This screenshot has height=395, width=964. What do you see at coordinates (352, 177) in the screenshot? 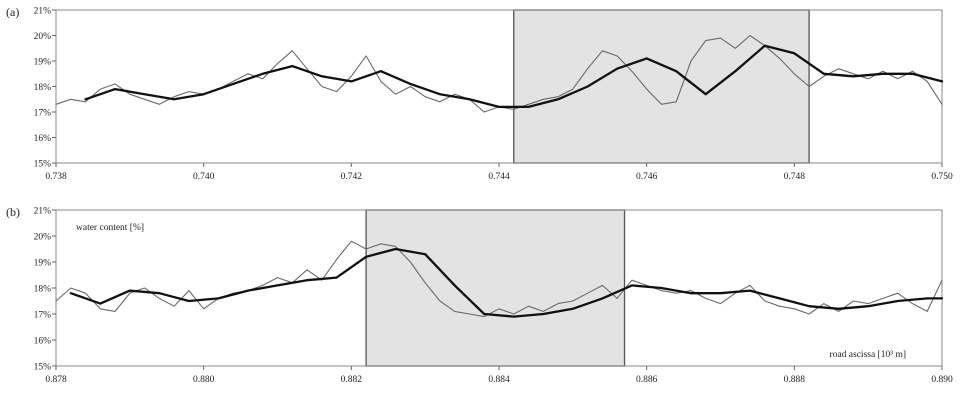
I see `x-tick-label: 0.742` at bounding box center [352, 177].